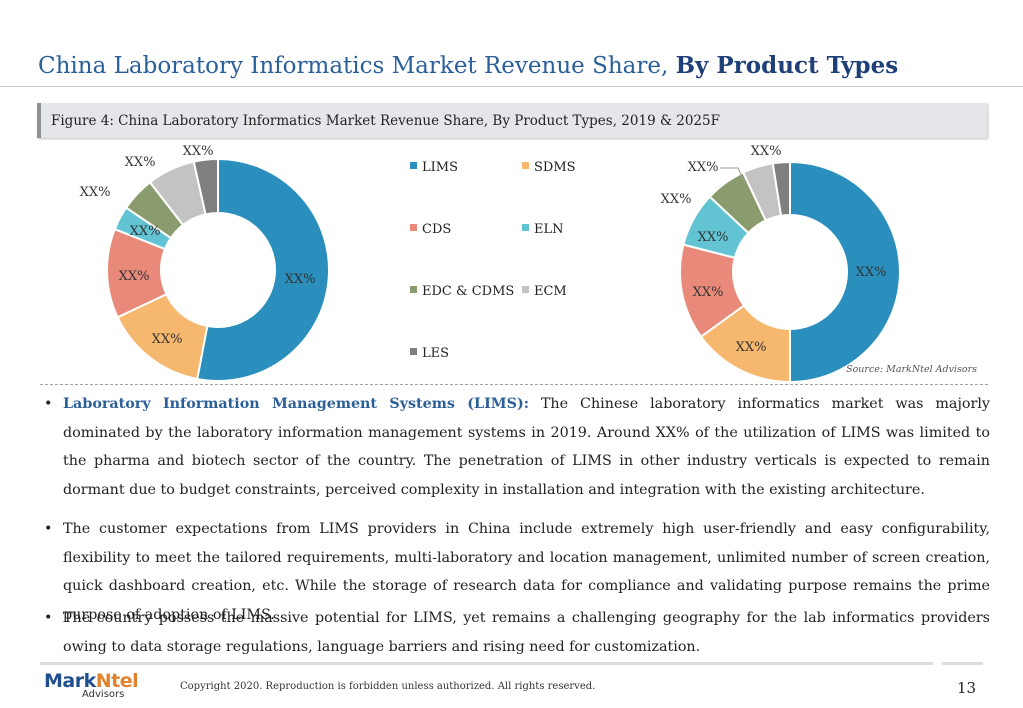 Image resolution: width=1023 pixels, height=708 pixels. I want to click on donut1-data-label-sdms: XX%, so click(167, 339).